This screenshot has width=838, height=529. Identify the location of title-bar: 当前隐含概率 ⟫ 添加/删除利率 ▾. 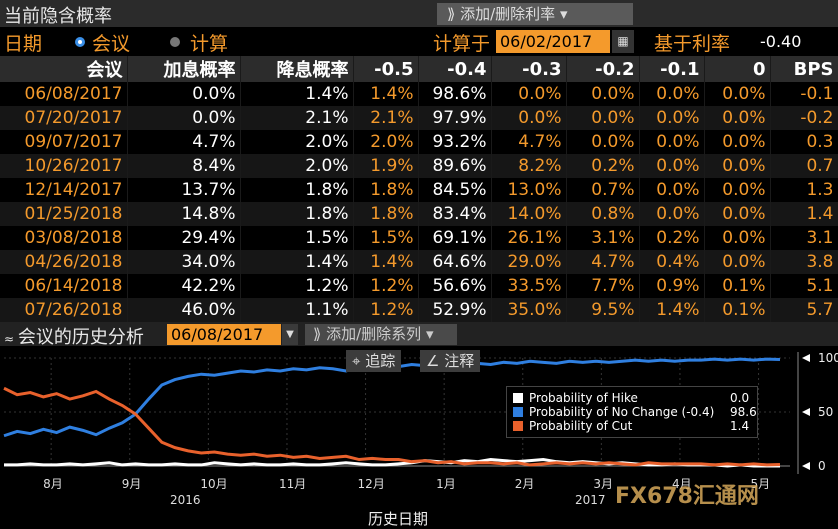
(419, 13).